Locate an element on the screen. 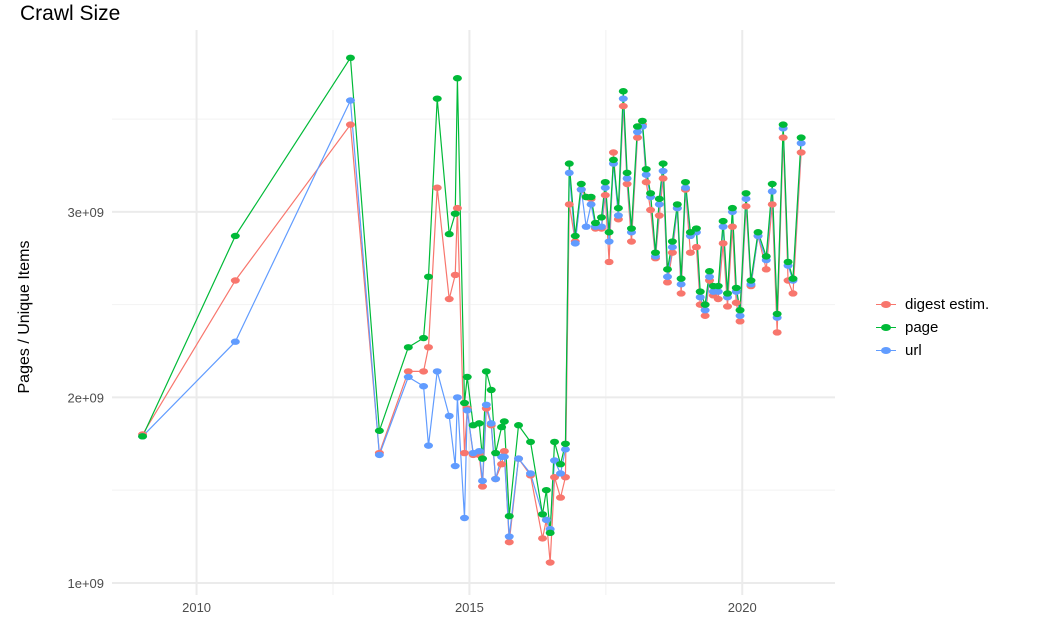 The width and height of the screenshot is (1059, 639). legend: digest estim. page url is located at coordinates (932, 327).